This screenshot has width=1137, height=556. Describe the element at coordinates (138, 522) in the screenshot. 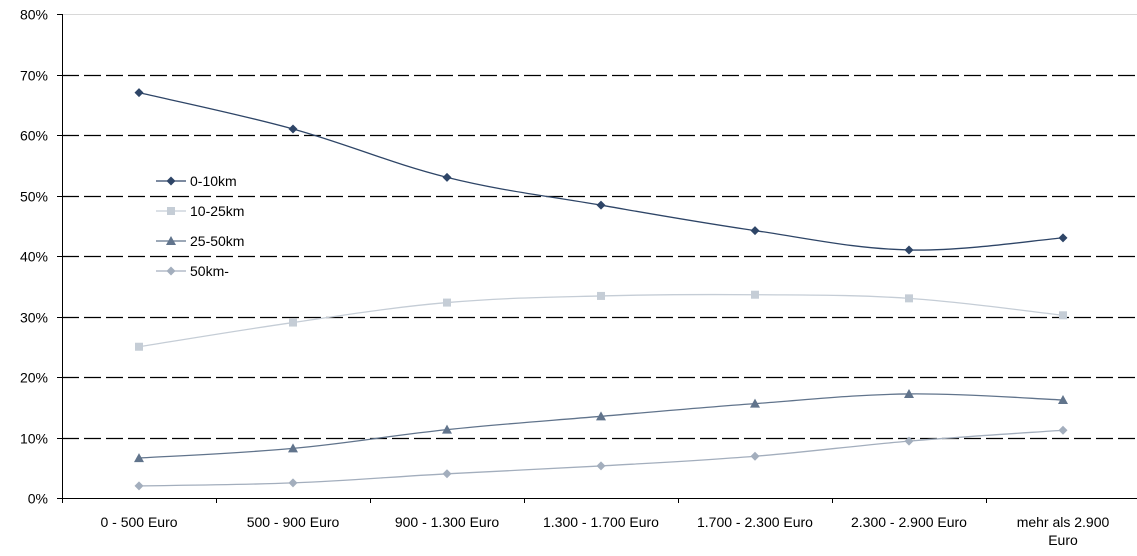

I see `x-tick-label: 0 - 500 Euro` at that location.